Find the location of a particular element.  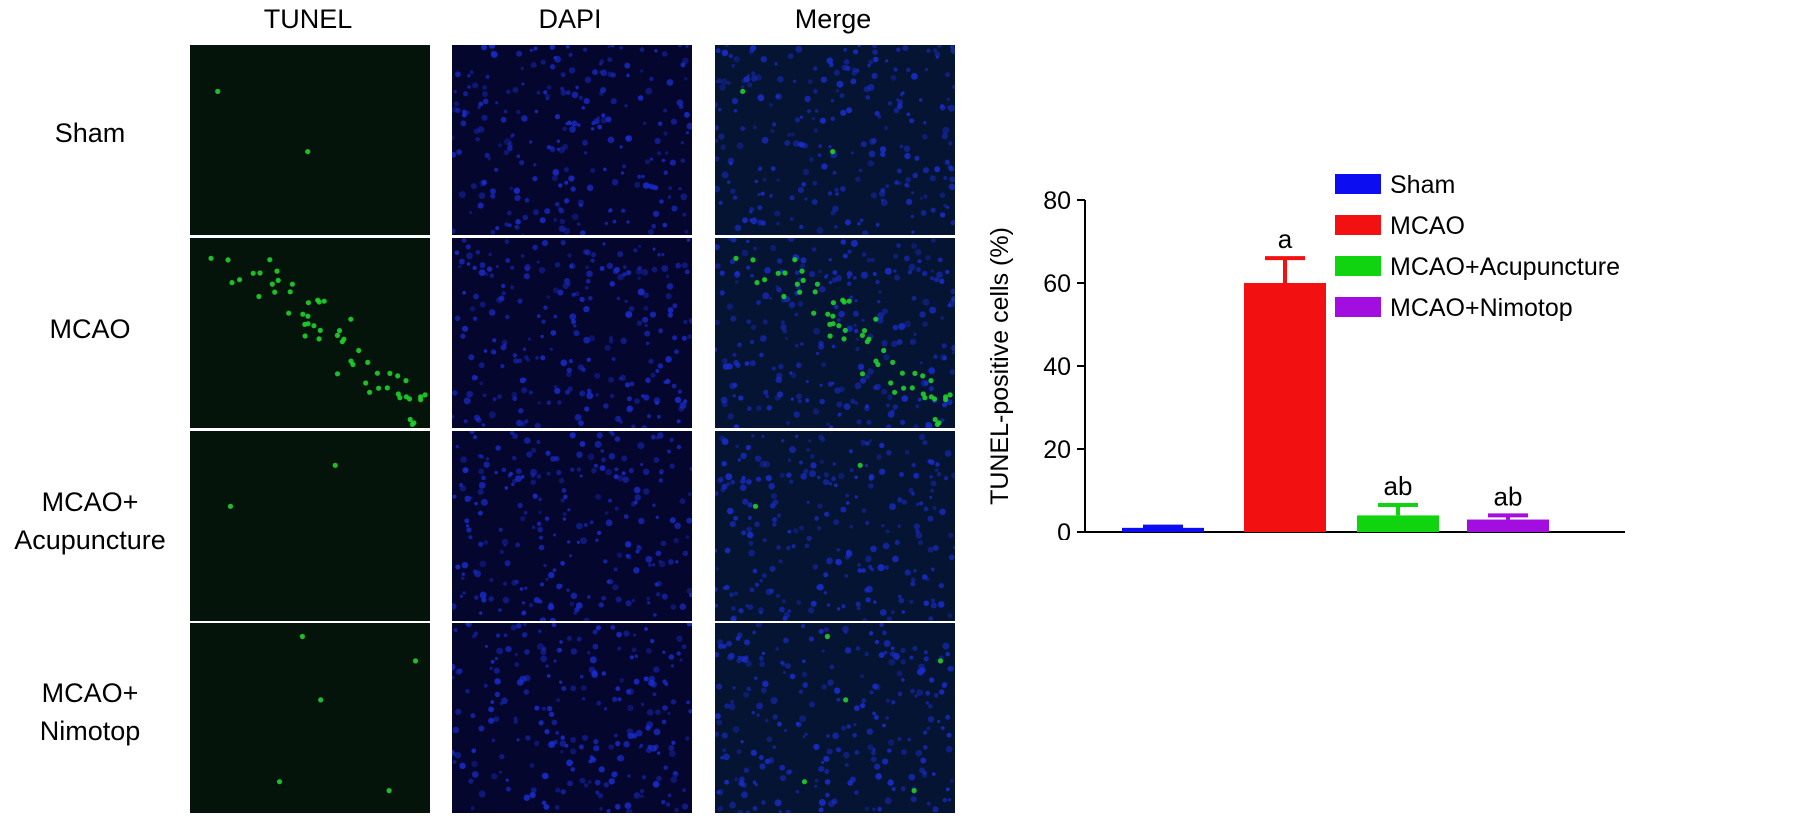

y-tick-label: 20 is located at coordinates (1057, 450).